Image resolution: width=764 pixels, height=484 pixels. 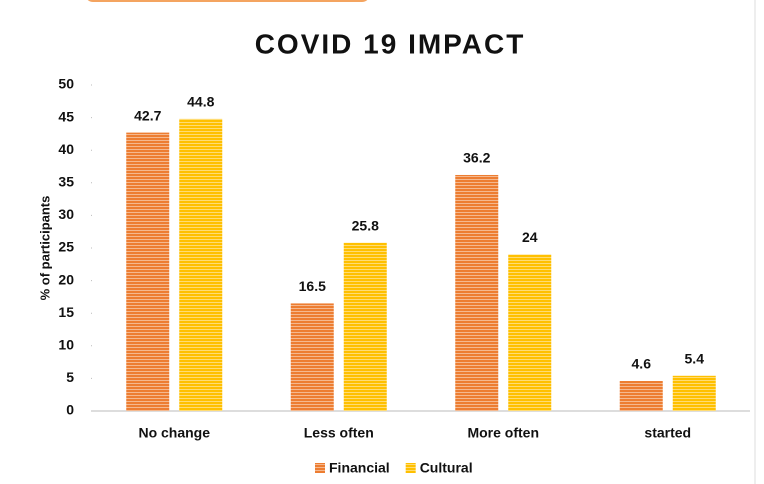 What do you see at coordinates (66, 149) in the screenshot?
I see `y-tick-label: 40` at bounding box center [66, 149].